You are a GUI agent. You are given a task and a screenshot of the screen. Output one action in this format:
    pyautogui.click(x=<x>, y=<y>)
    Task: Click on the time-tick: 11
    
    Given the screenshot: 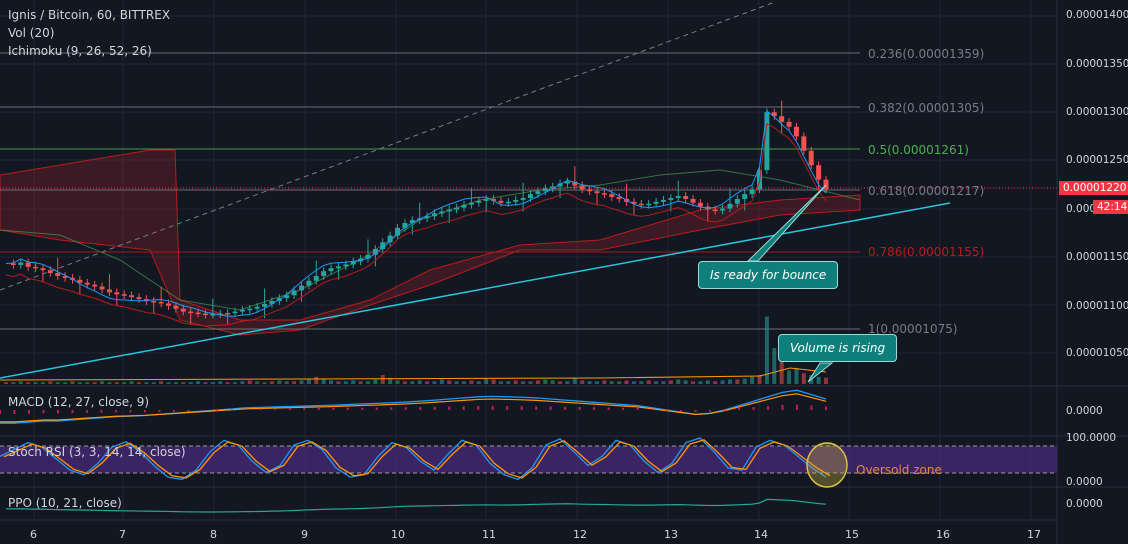 What is the action you would take?
    pyautogui.click(x=489, y=534)
    